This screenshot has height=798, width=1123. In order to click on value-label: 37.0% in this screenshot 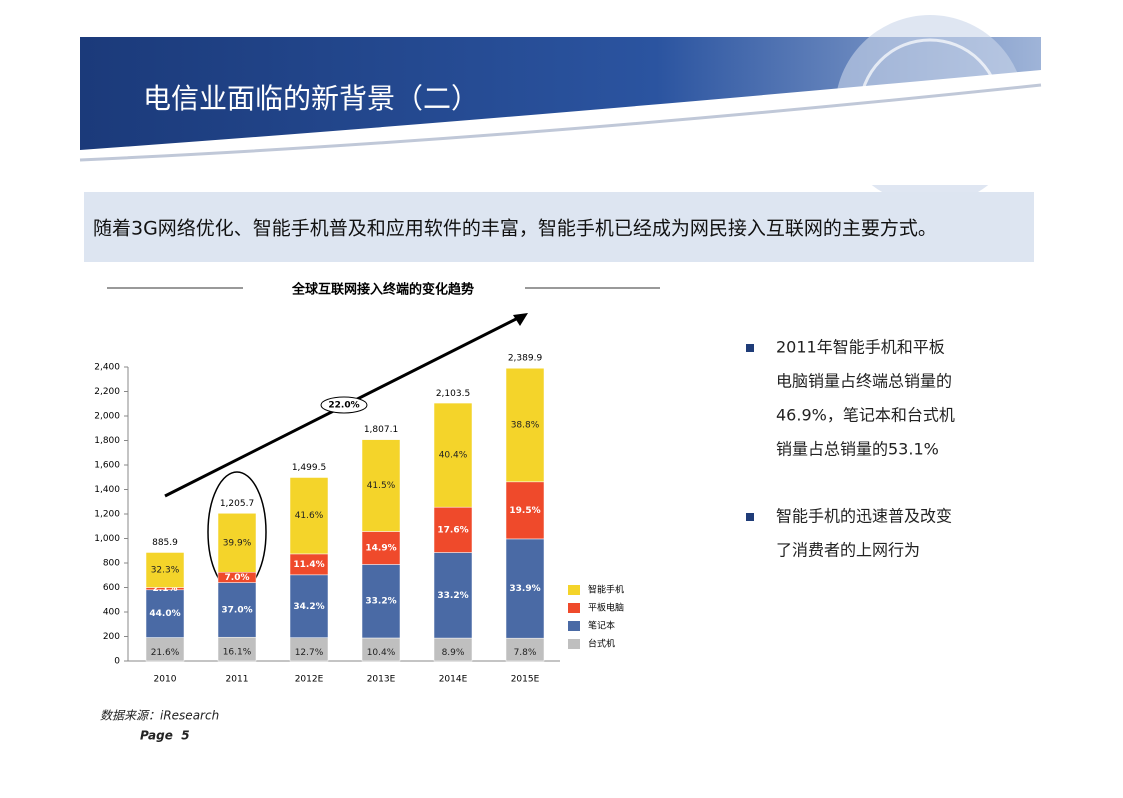, I will do `click(236, 610)`.